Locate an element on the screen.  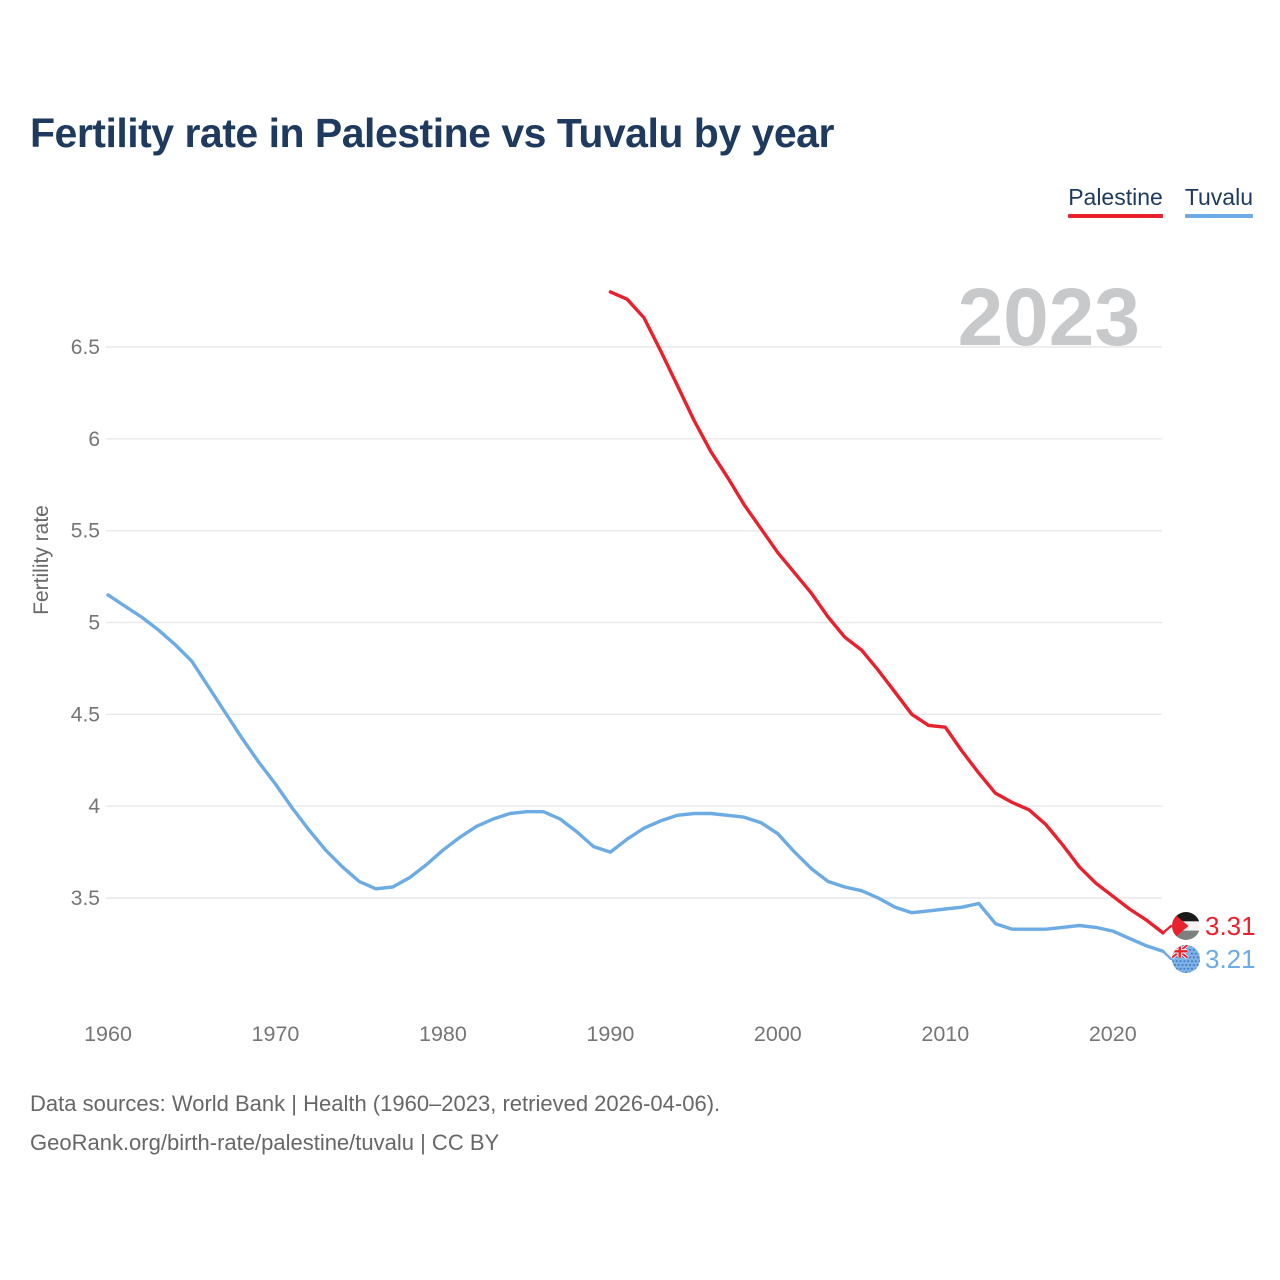
legend-item-tuvalu: Tuvalu is located at coordinates (1218, 201).